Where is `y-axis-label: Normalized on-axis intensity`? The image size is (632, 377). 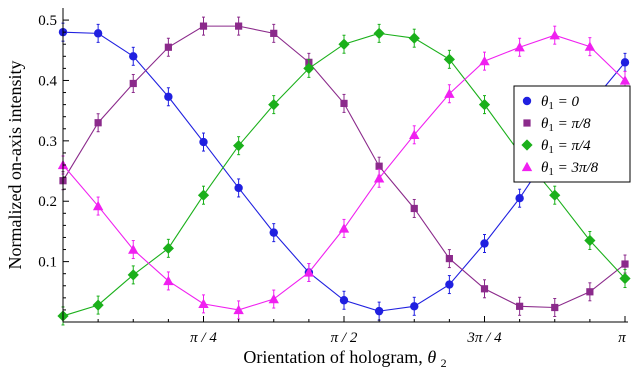 y-axis-label: Normalized on-axis intensity is located at coordinates (15, 165).